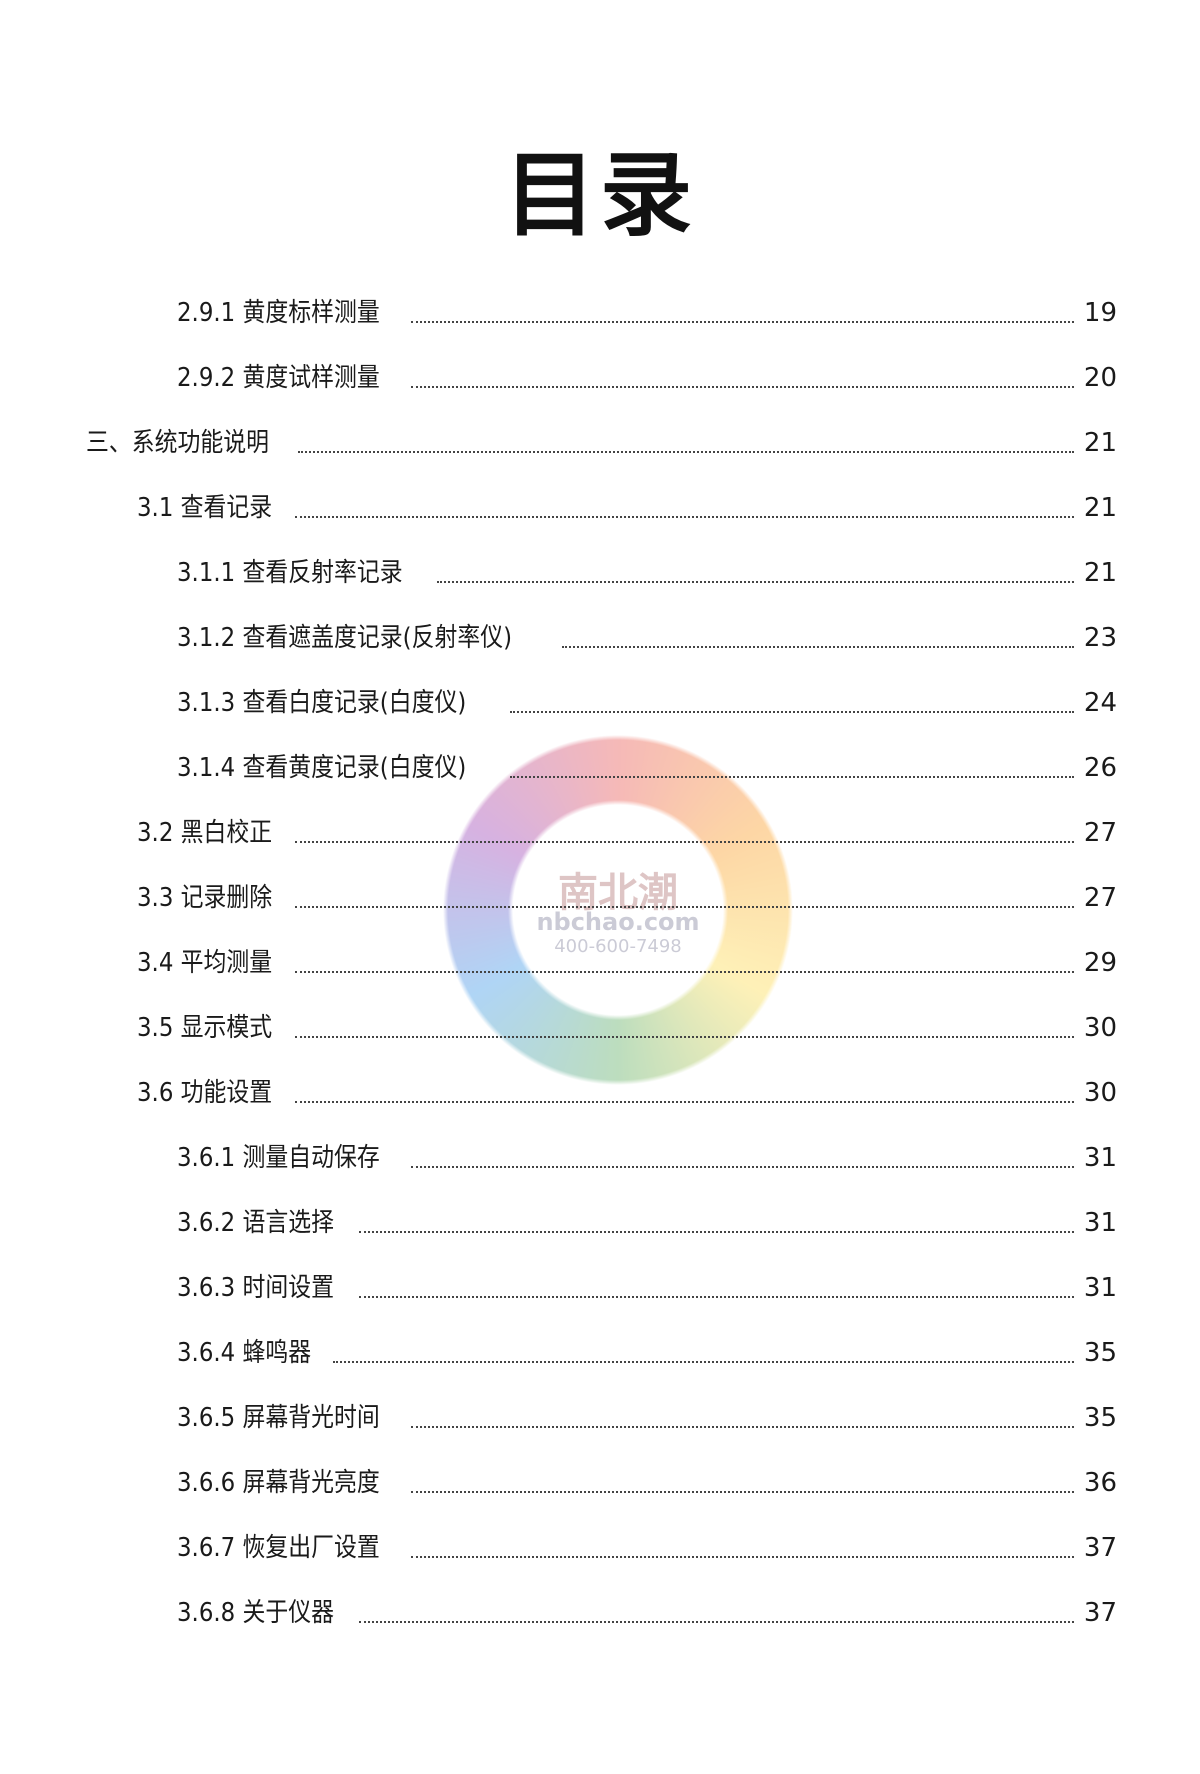  Describe the element at coordinates (290, 573) in the screenshot. I see `toc-entry-label: 3.1.1 查看反射率记录` at that location.